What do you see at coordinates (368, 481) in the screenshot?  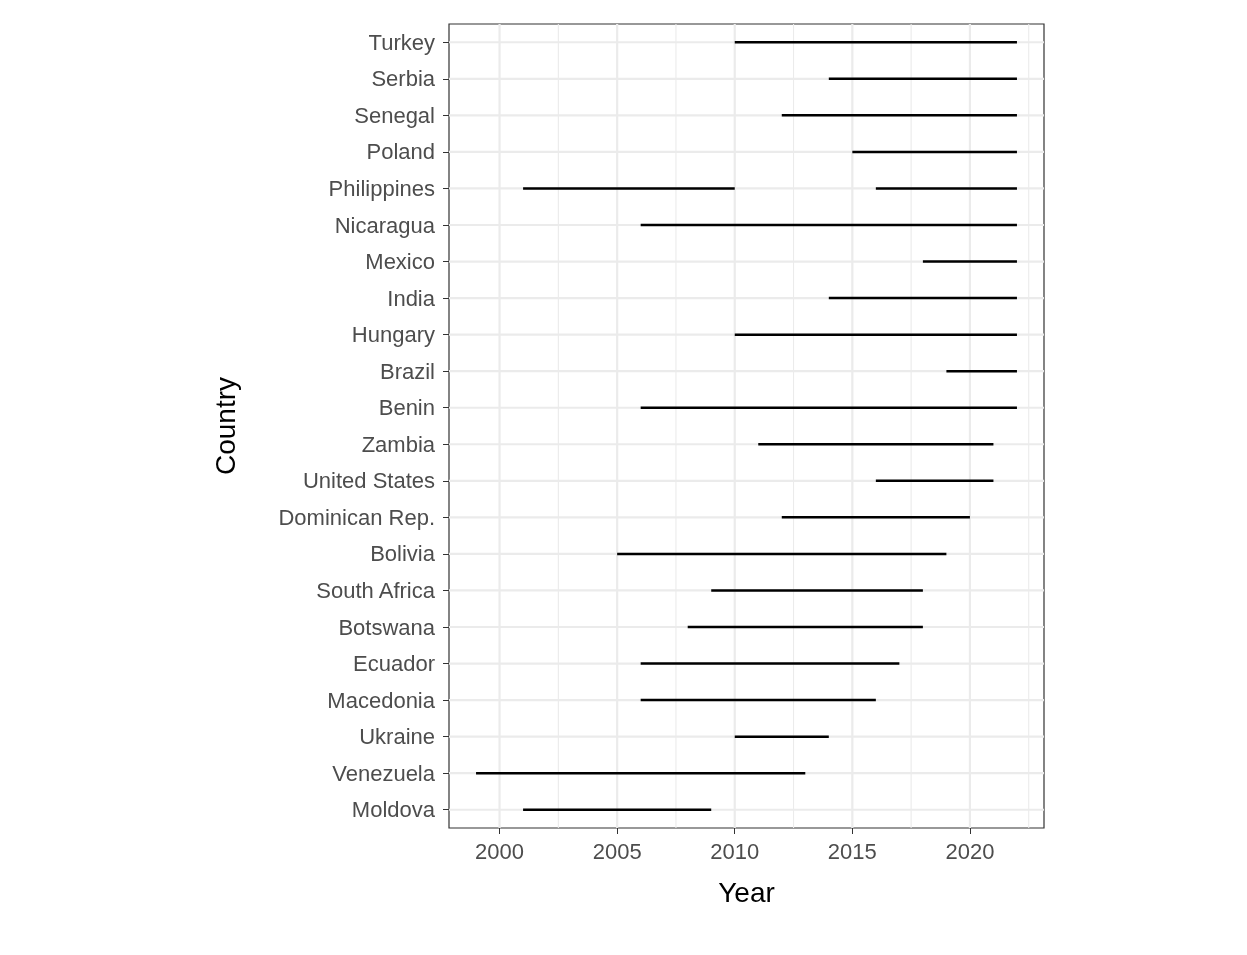 I see `y-tick-label: United States` at bounding box center [368, 481].